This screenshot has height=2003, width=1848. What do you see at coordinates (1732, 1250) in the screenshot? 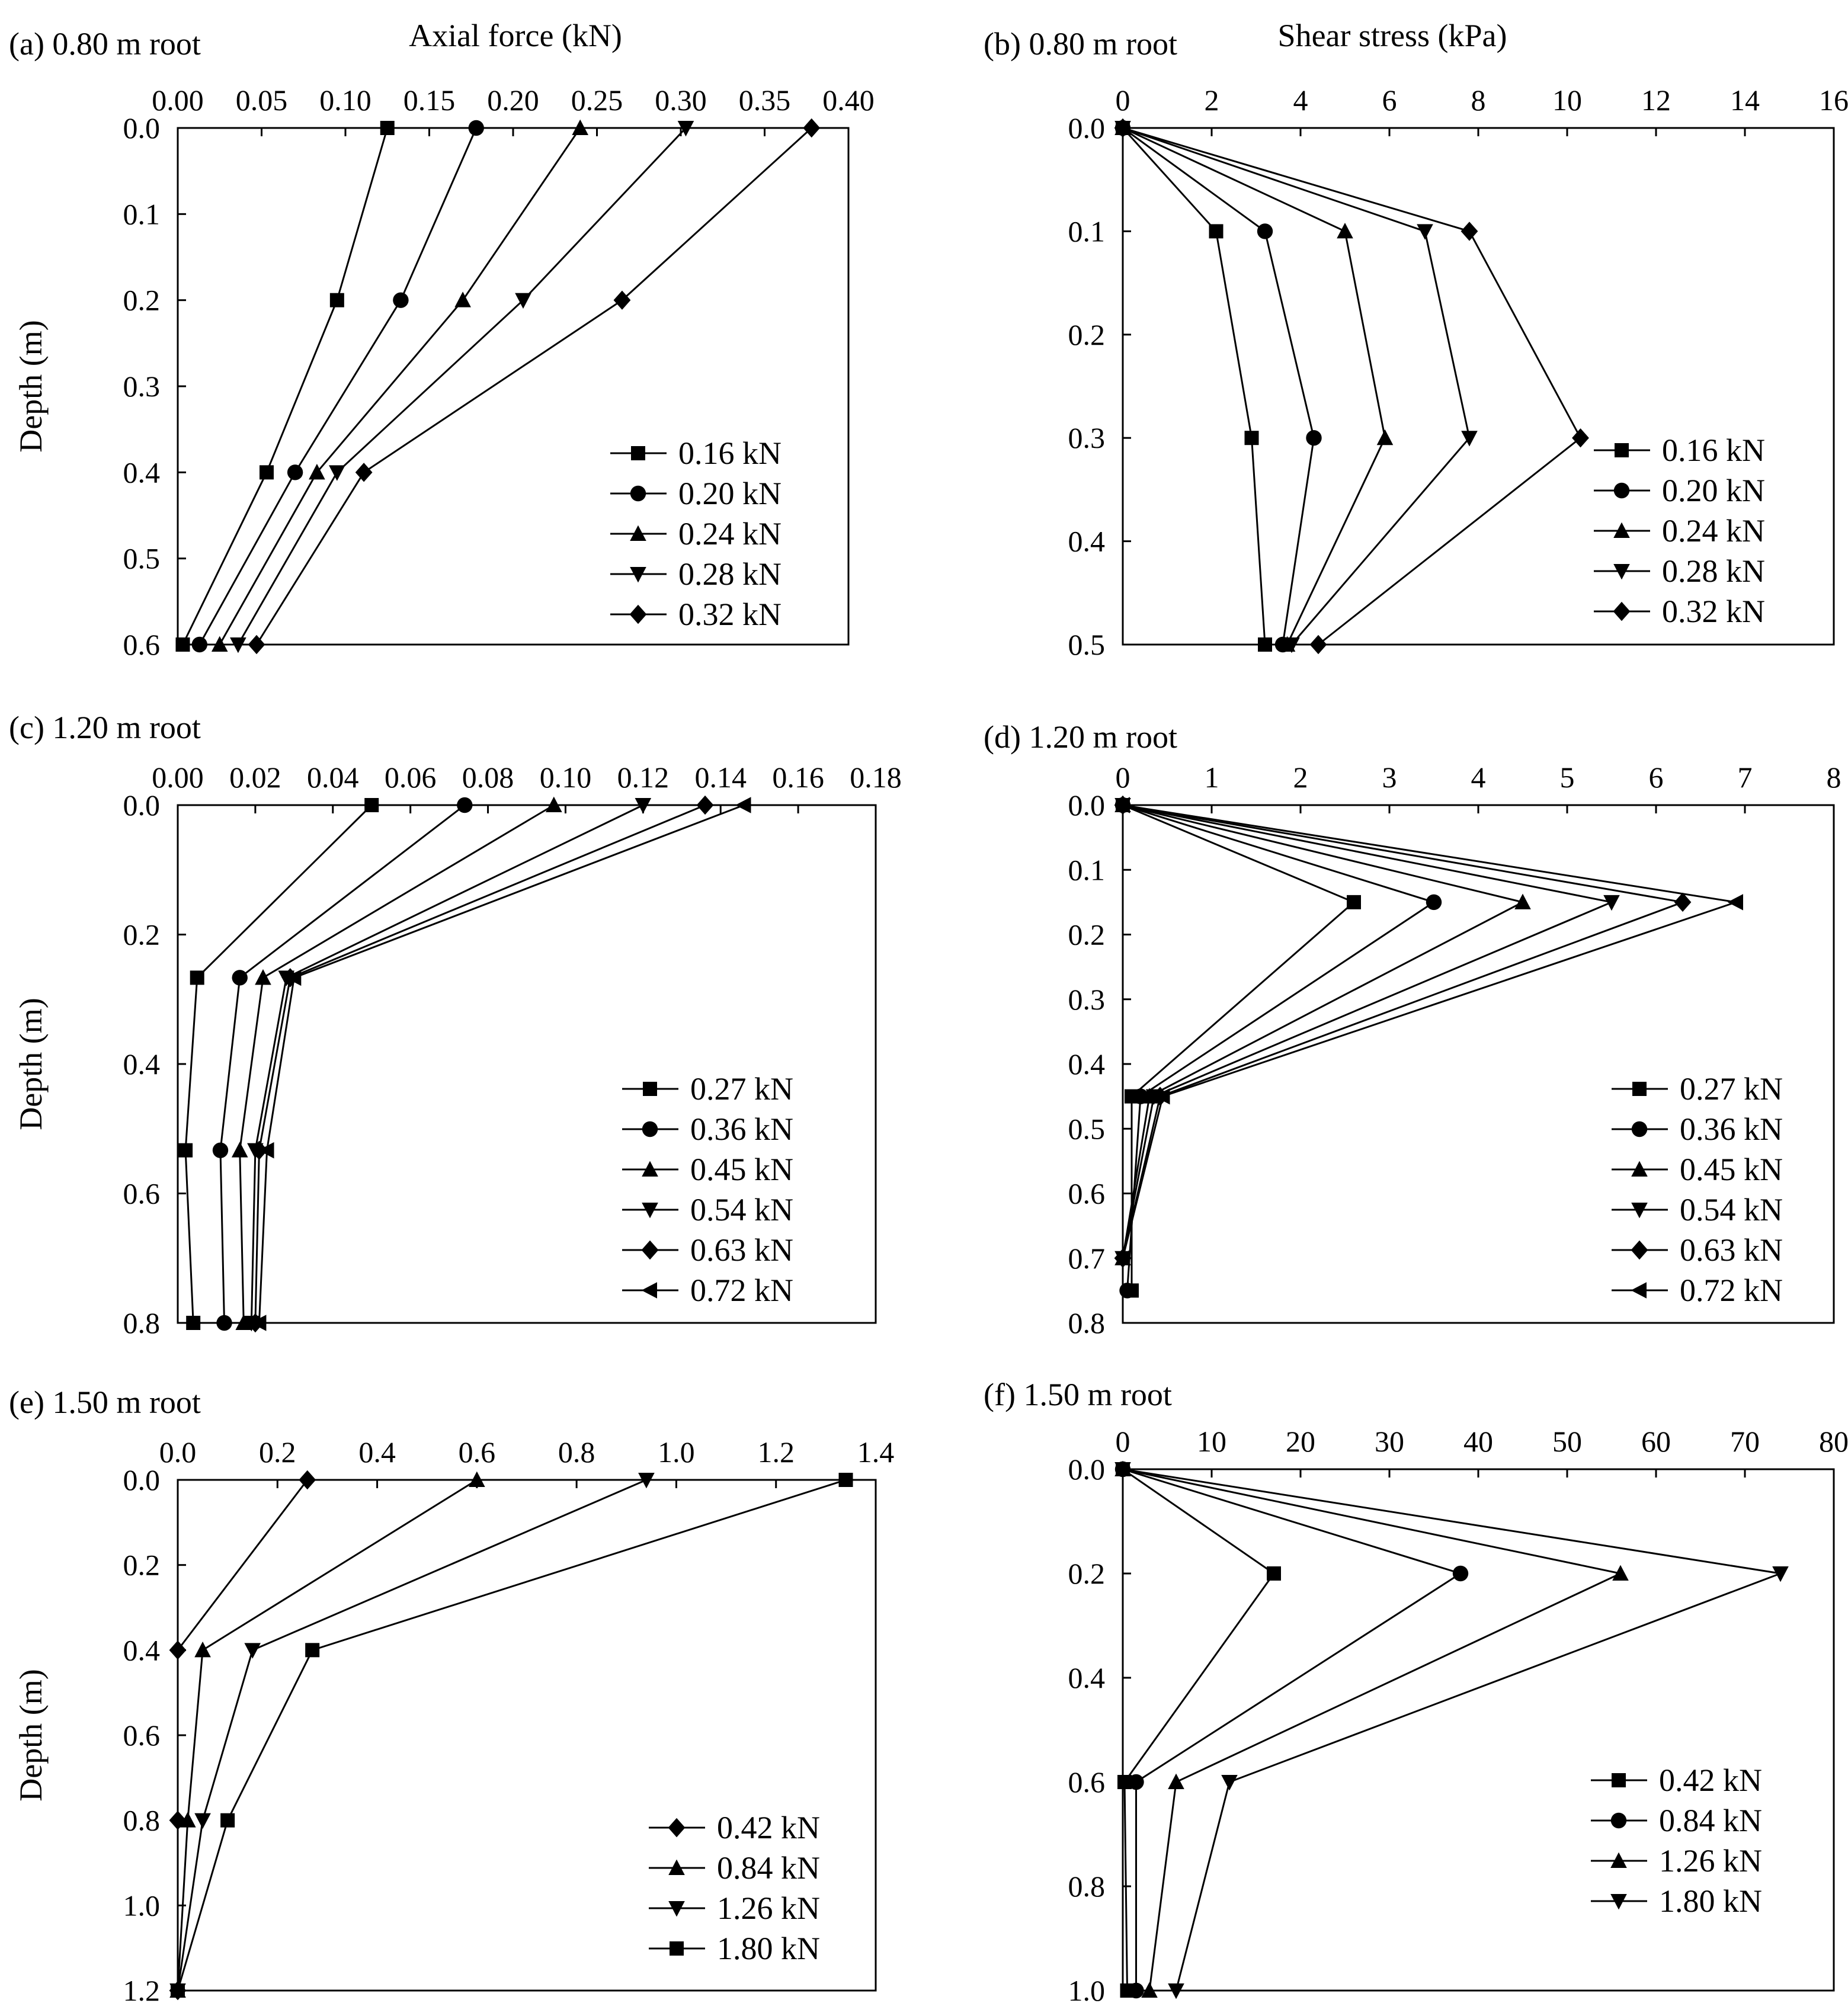
I see `legend-label: 0.63 kN` at bounding box center [1732, 1250].